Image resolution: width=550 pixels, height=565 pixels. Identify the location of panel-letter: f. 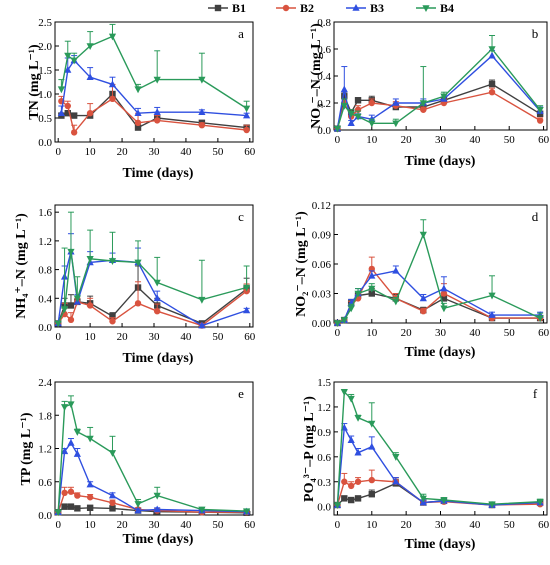
(535, 393).